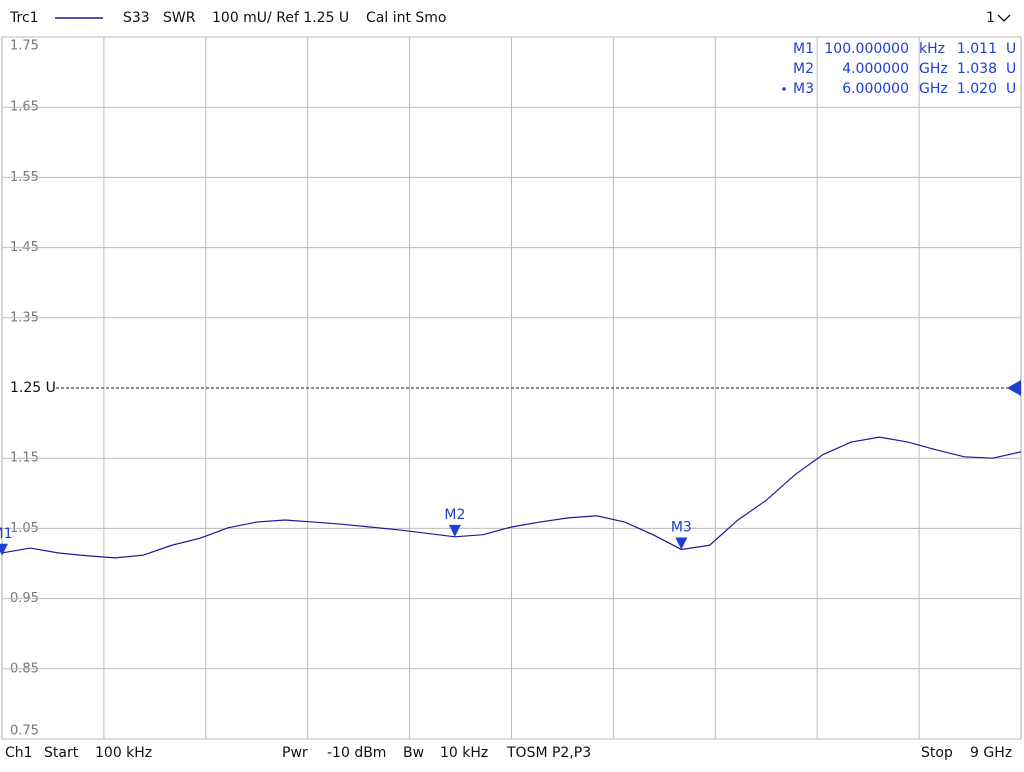 The image size is (1024, 772). What do you see at coordinates (977, 89) in the screenshot?
I see `marker-value: 1.020` at bounding box center [977, 89].